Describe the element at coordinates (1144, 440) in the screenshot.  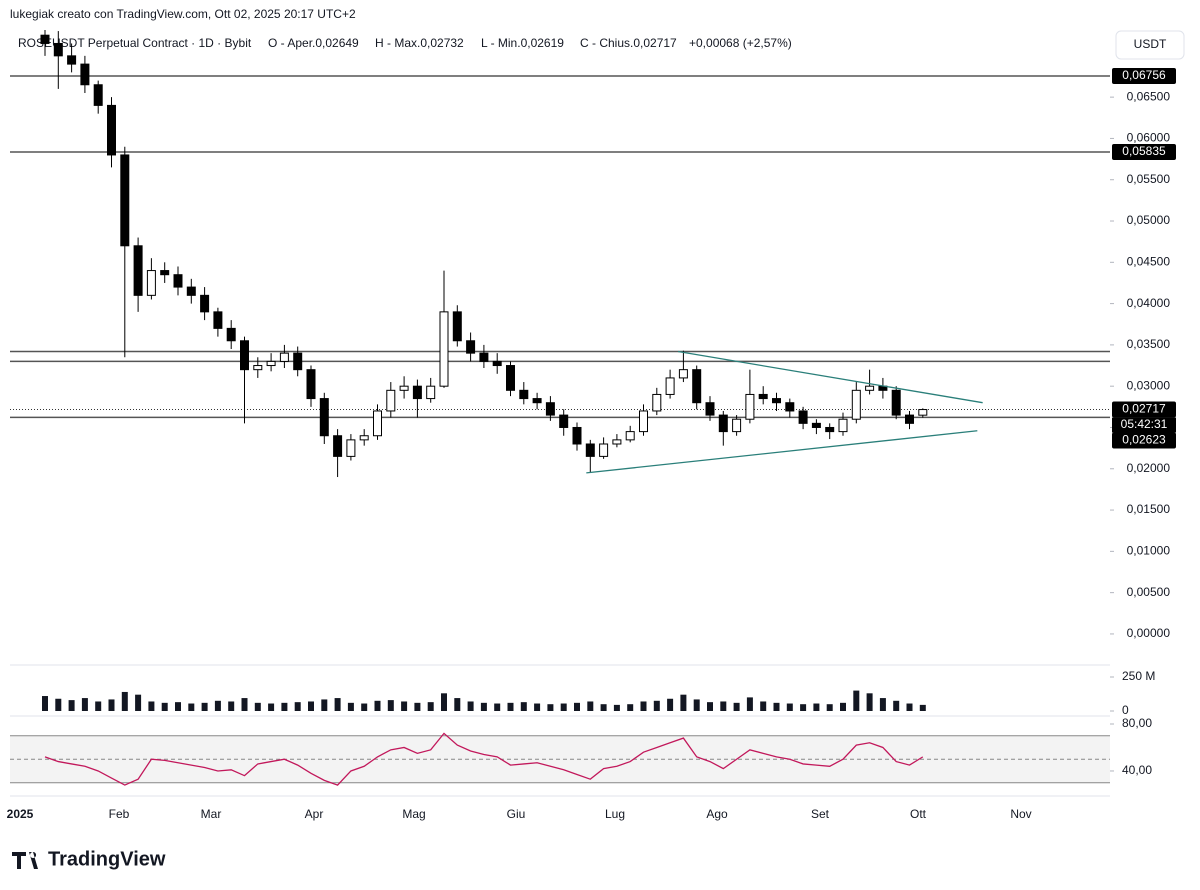
I see `level-label: 0,02623` at that location.